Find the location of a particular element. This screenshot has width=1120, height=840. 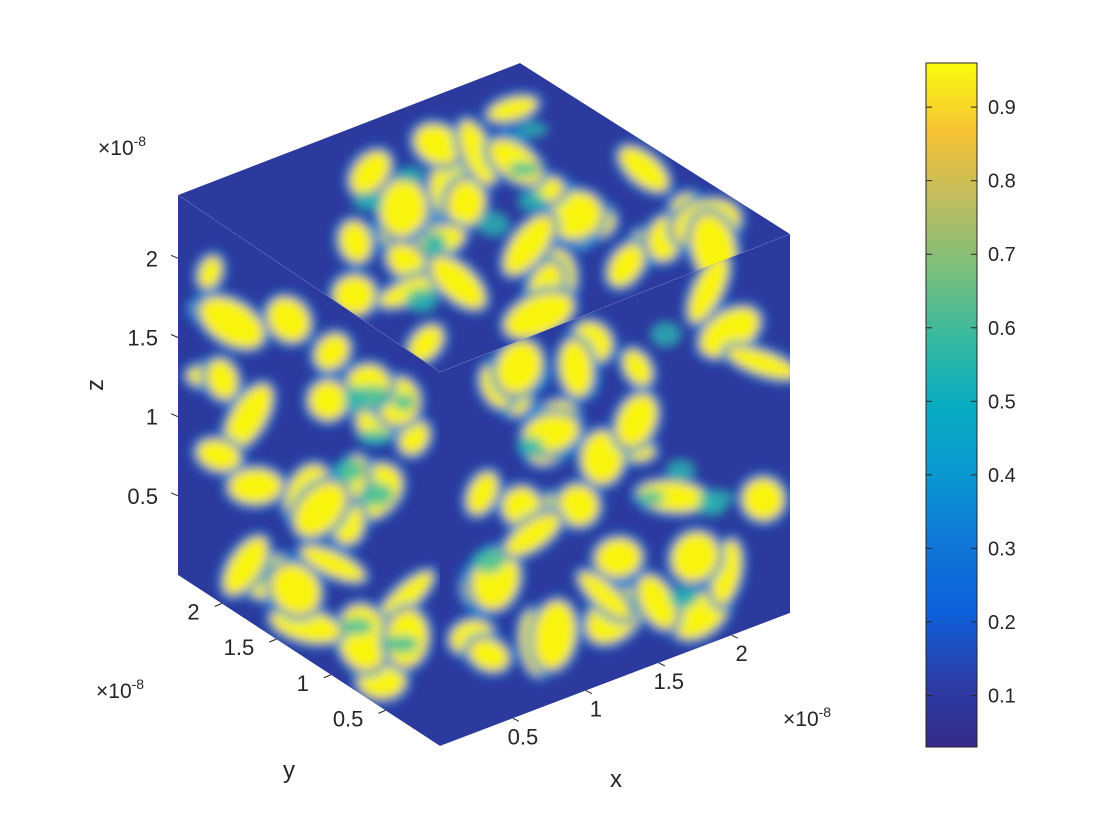

colorbar-tick-label: 0.7 is located at coordinates (1002, 255).